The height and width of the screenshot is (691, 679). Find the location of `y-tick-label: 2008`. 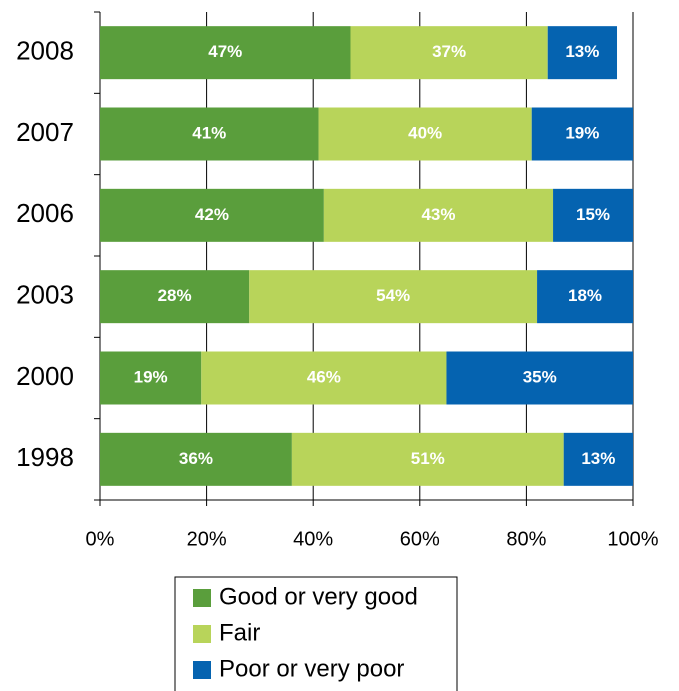

y-tick-label: 2008 is located at coordinates (45, 51).